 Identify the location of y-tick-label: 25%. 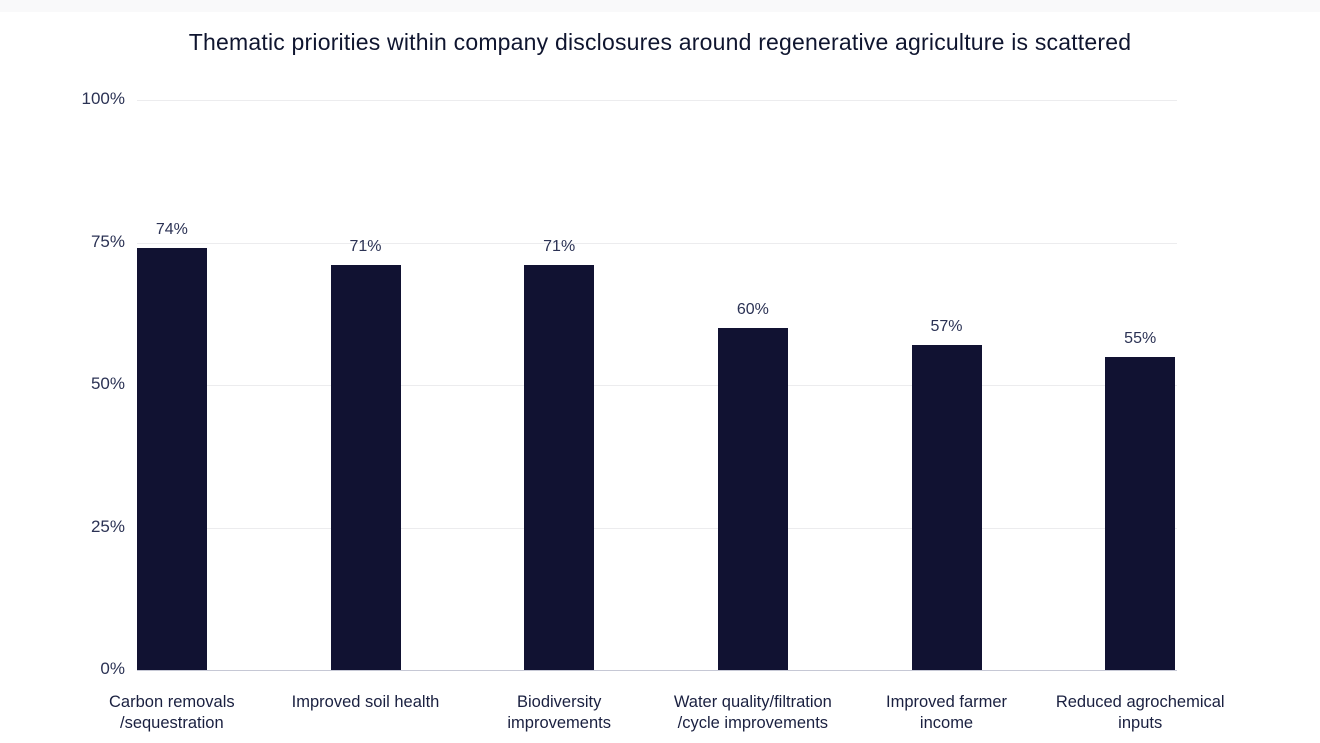
(107, 526).